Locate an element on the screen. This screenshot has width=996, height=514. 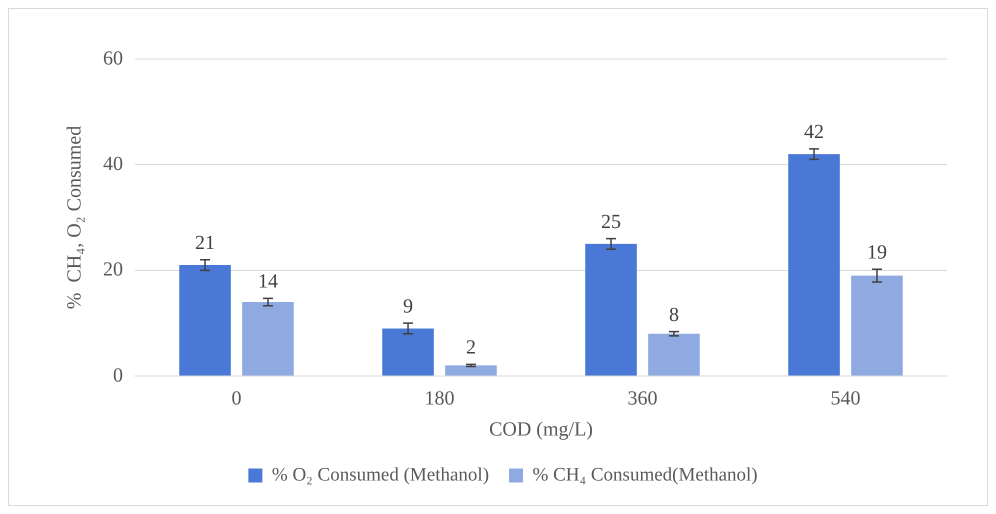
data-label: 42 is located at coordinates (814, 132).